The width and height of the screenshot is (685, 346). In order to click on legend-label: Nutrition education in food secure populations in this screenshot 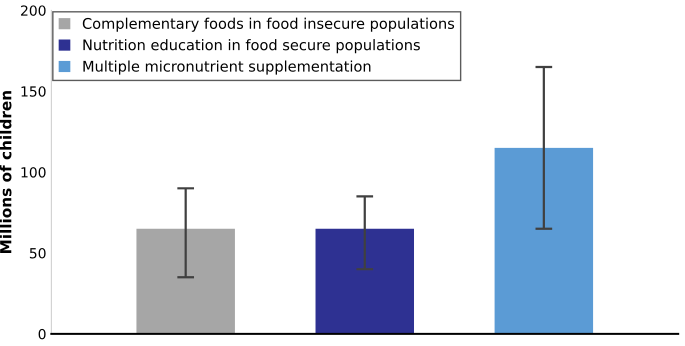, I will do `click(251, 46)`.